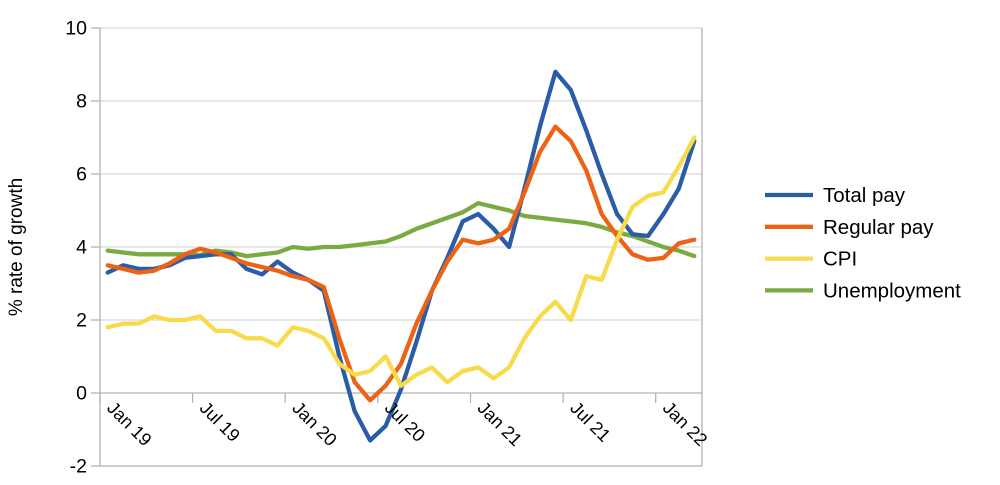  Describe the element at coordinates (76, 29) in the screenshot. I see `y-tick-label: 10` at that location.